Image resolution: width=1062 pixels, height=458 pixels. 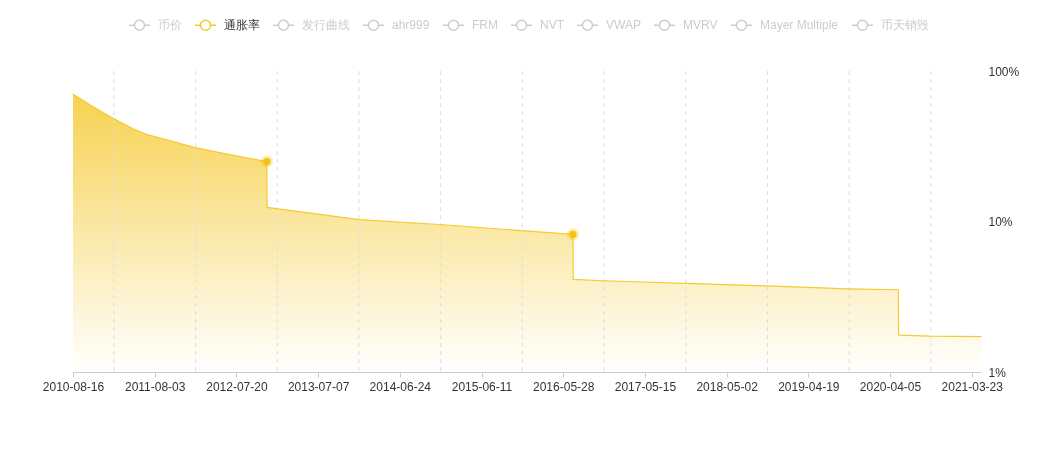 What do you see at coordinates (809, 386) in the screenshot?
I see `x-tick-label: 2019-04-19` at bounding box center [809, 386].